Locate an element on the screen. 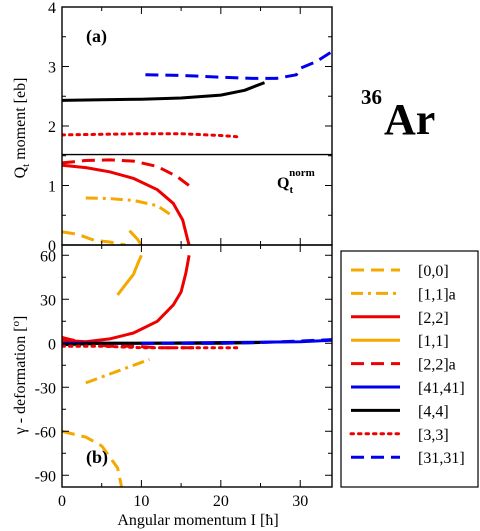 Image resolution: width=480 pixels, height=531 pixels. legend-label: [1,1]a is located at coordinates (437, 294).